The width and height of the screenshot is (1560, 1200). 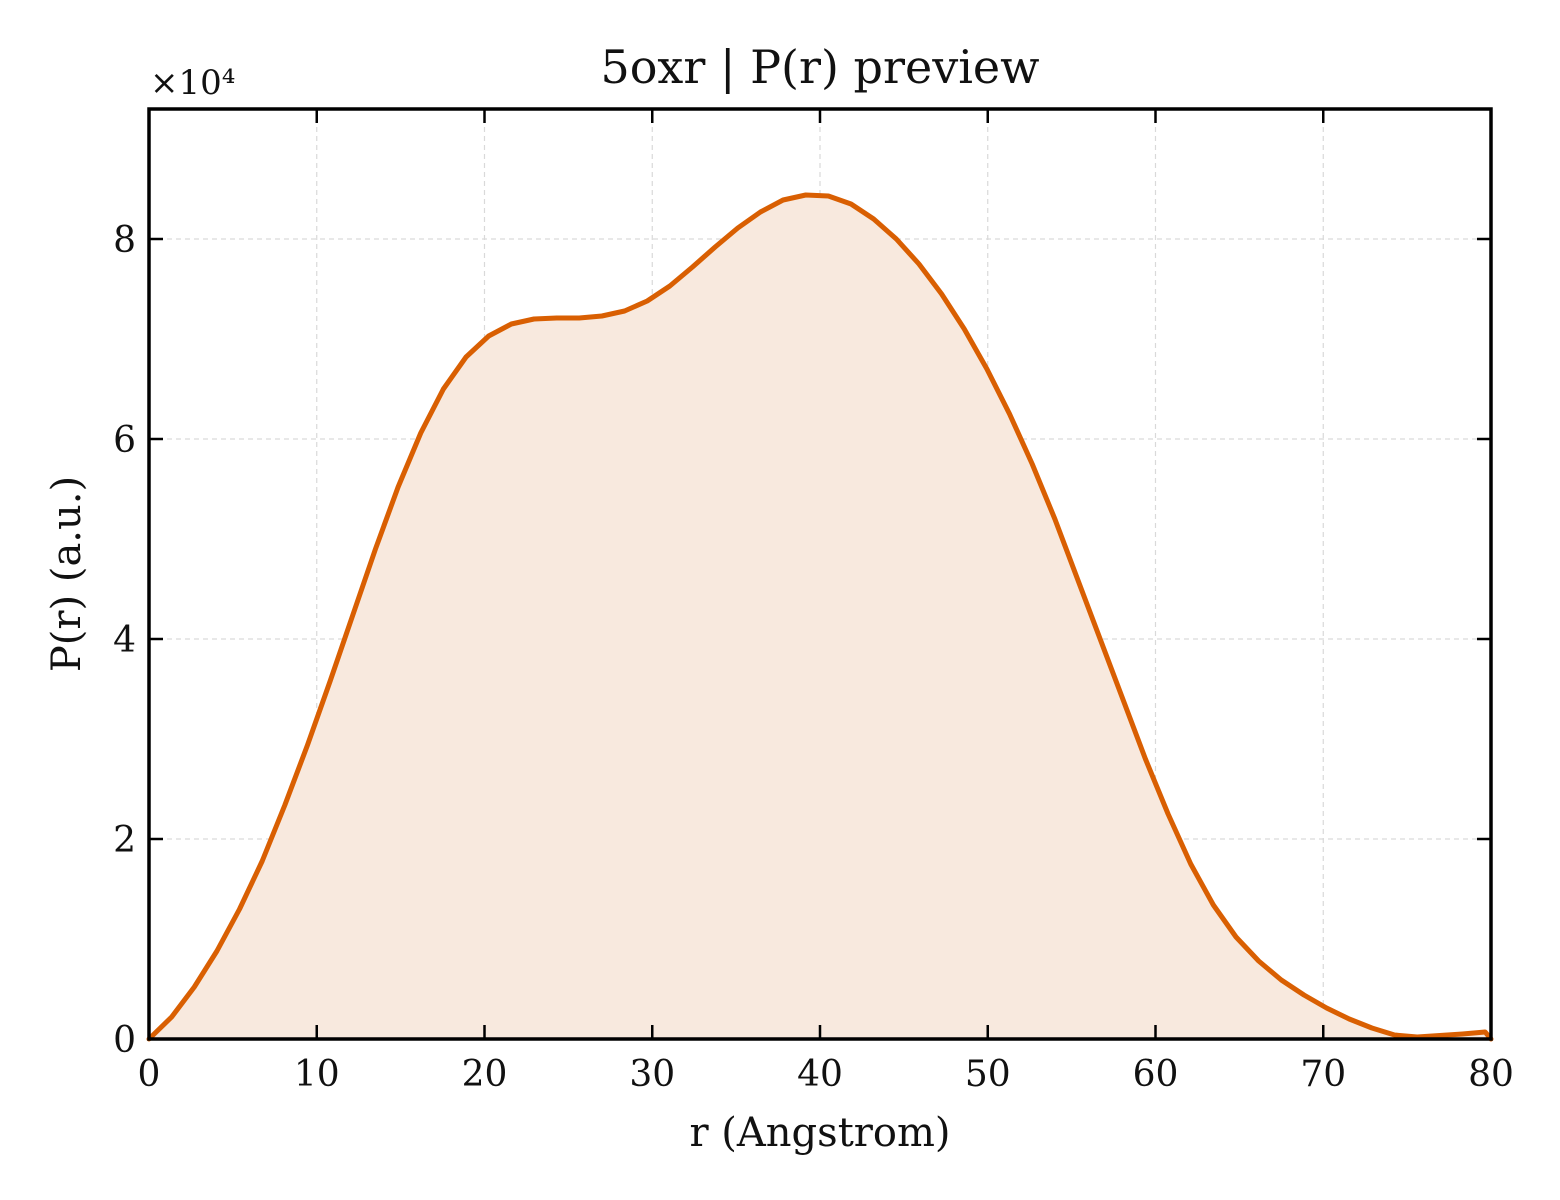 What do you see at coordinates (819, 67) in the screenshot?
I see `chart-title: 5oxr | P(r) preview` at bounding box center [819, 67].